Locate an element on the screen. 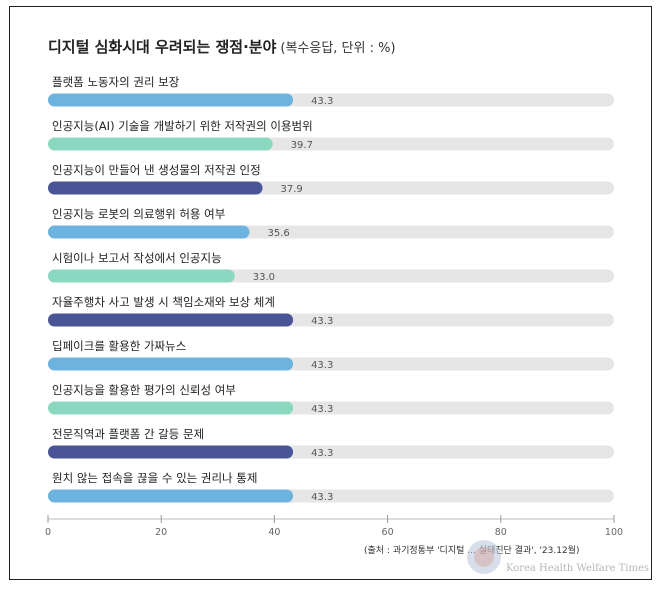  x-tick-label: 100 is located at coordinates (614, 532).